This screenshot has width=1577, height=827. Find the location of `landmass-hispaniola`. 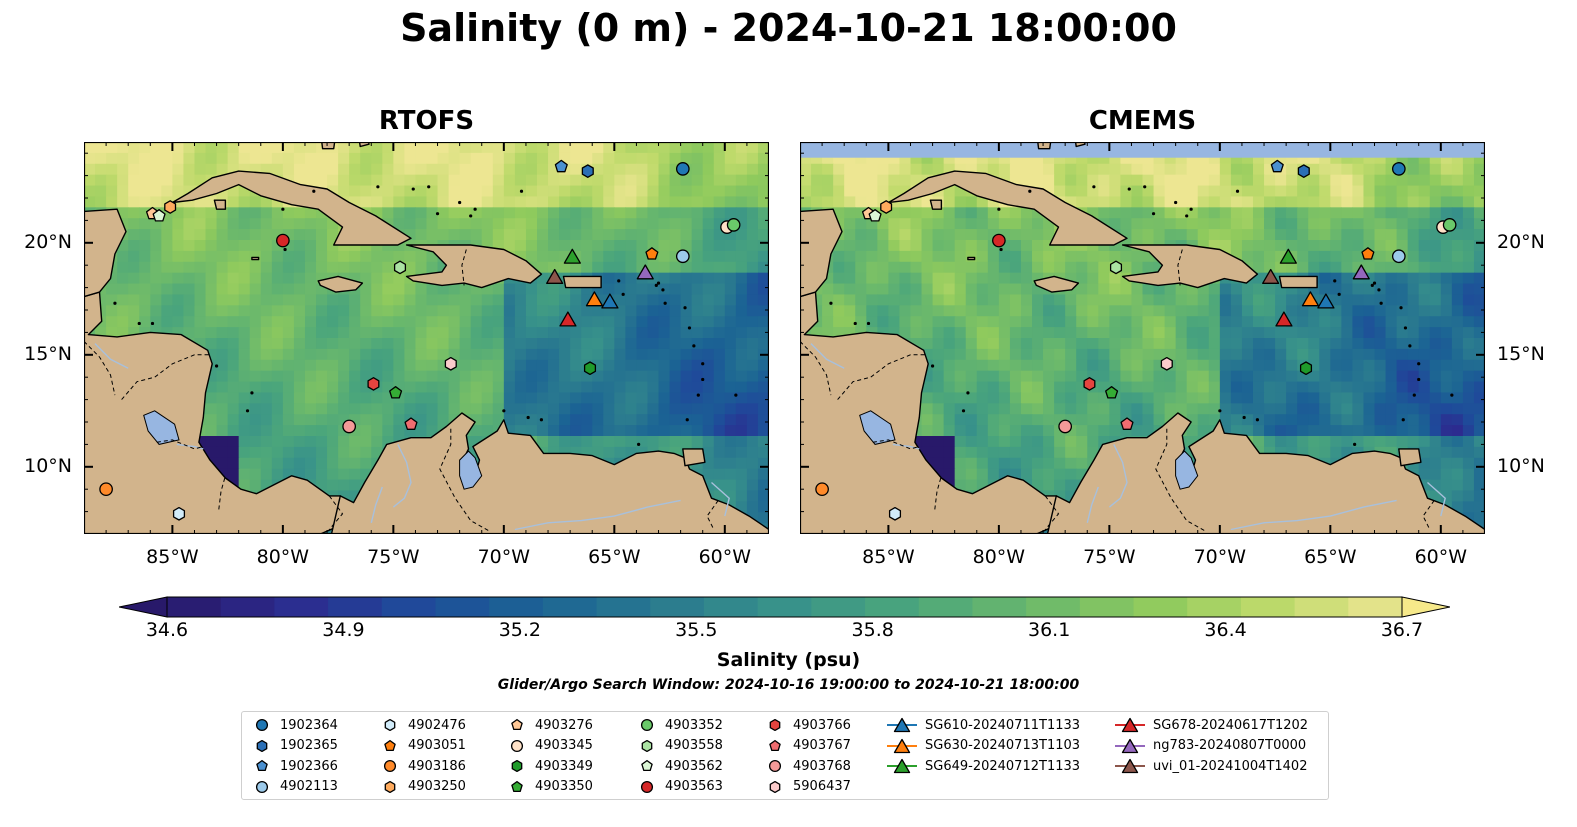

landmass-hispaniola is located at coordinates (474, 266).